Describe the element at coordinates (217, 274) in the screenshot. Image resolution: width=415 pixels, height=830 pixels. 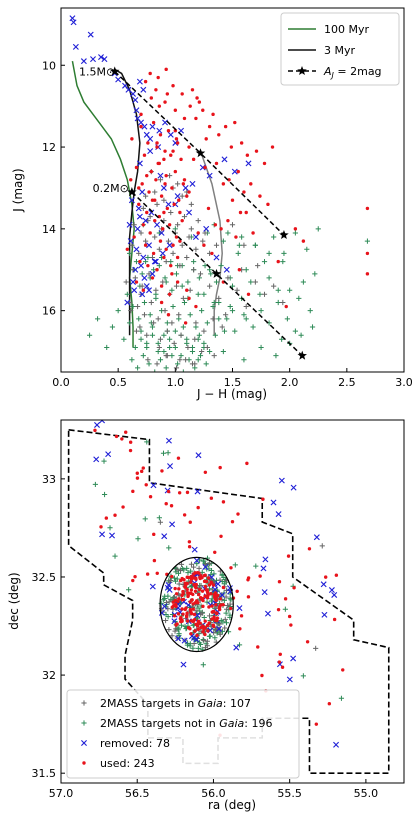
I see `extinction-vector-line` at that location.